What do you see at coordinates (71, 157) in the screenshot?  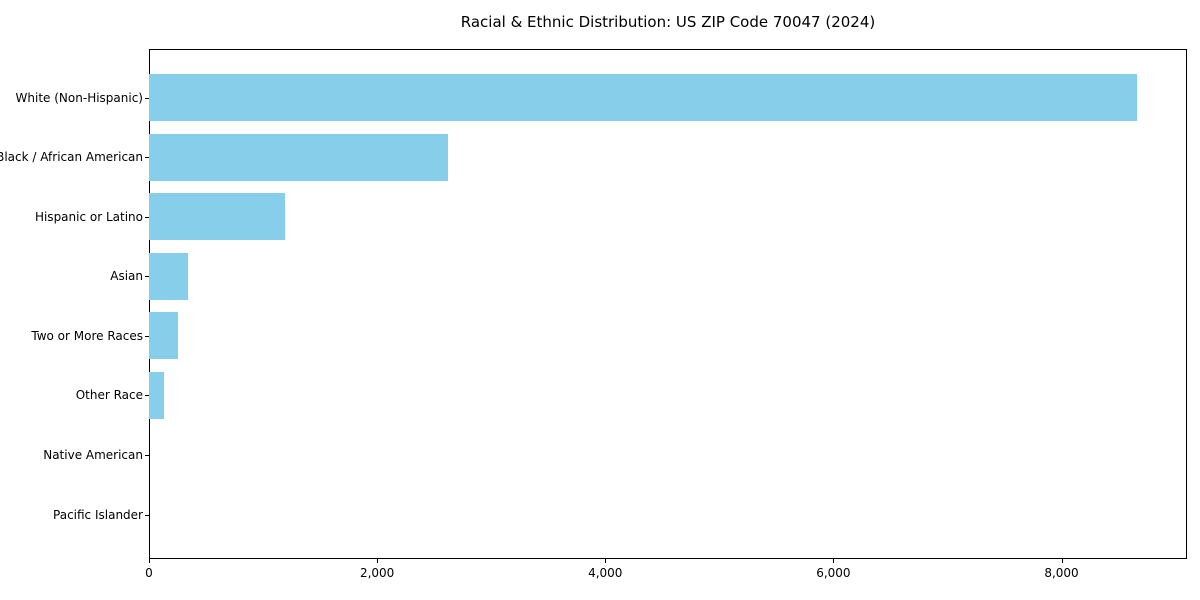 I see `y-tick-label: Black / African American` at bounding box center [71, 157].